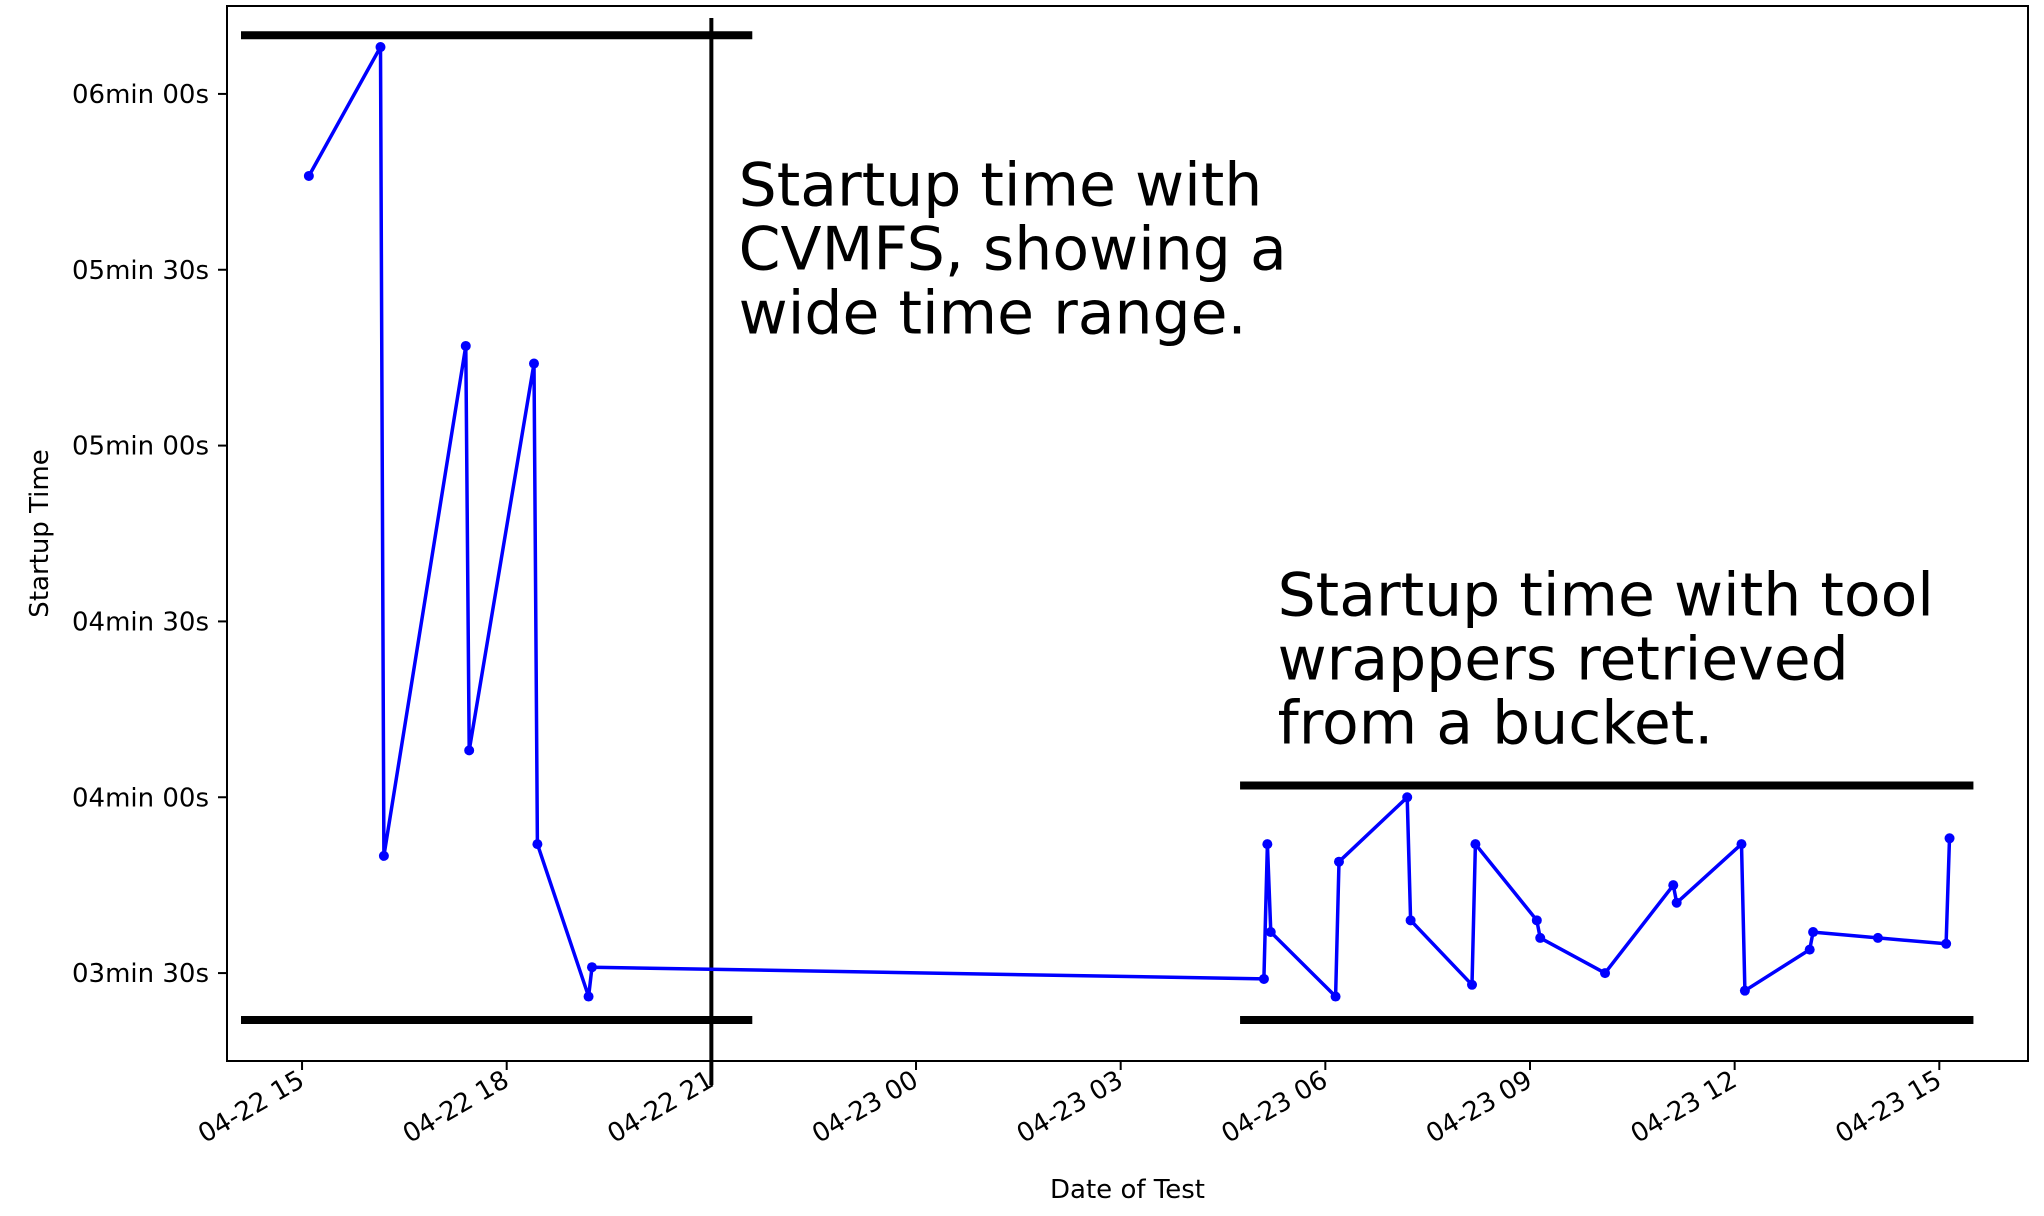 The height and width of the screenshot is (1216, 2044). What do you see at coordinates (140, 271) in the screenshot?
I see `y-tick-label: 05min 30s` at bounding box center [140, 271].